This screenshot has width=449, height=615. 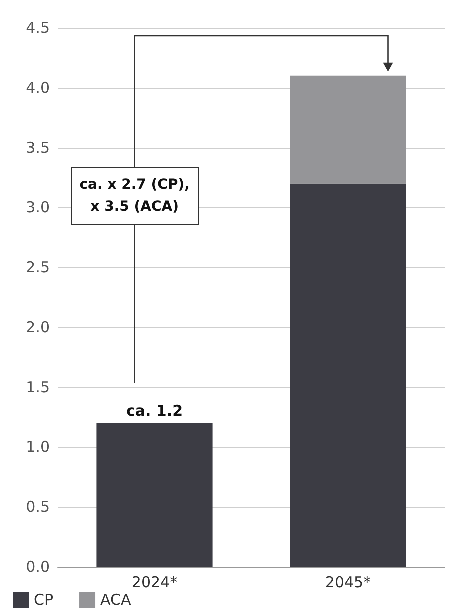 What do you see at coordinates (155, 583) in the screenshot?
I see `x-tick-label: 2024*` at bounding box center [155, 583].